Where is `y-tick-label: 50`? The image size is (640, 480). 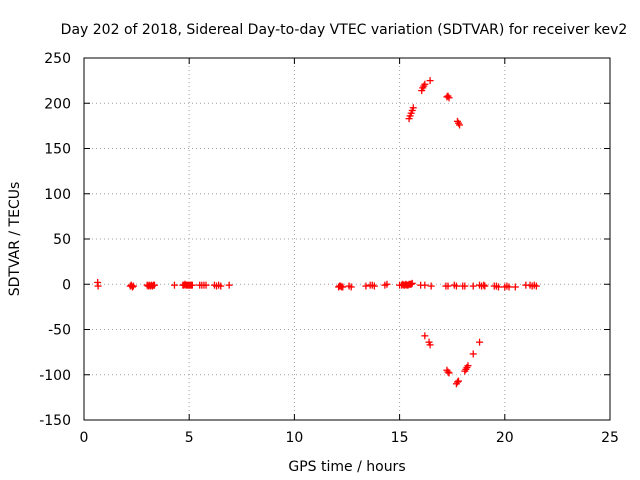 y-tick-label: 50 is located at coordinates (62, 240).